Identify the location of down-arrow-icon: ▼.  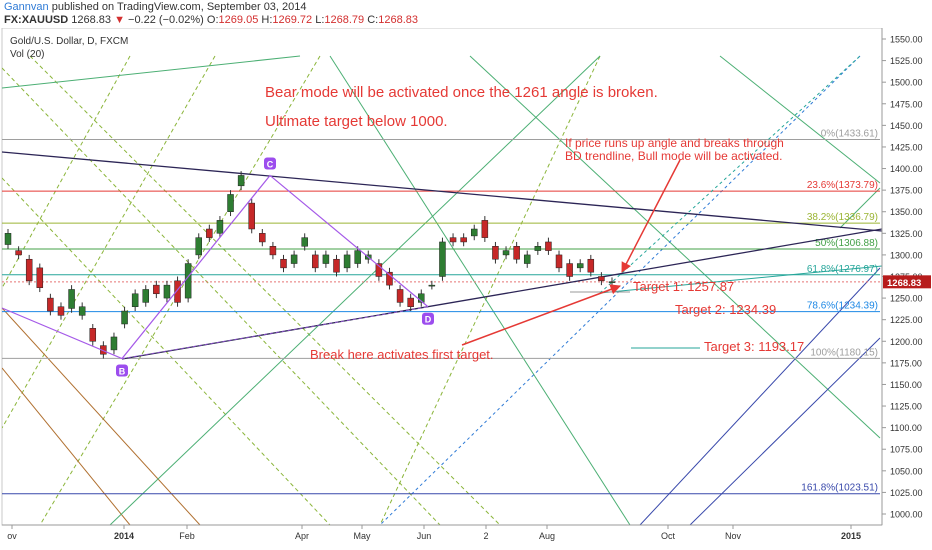
(119, 20).